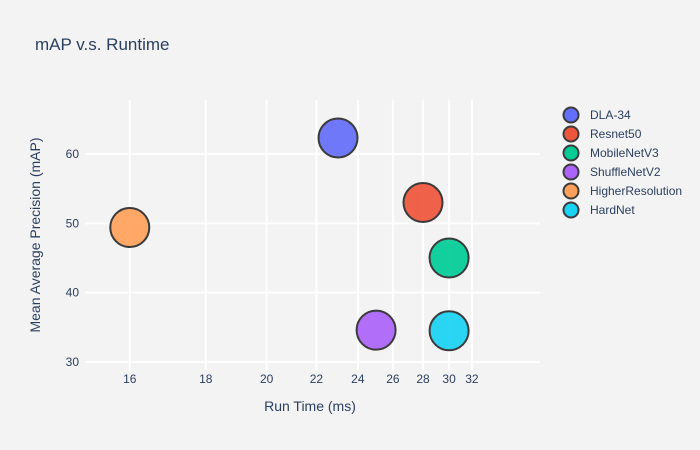 Image resolution: width=700 pixels, height=450 pixels. What do you see at coordinates (310, 406) in the screenshot?
I see `x-axis-title: Run Time (ms)` at bounding box center [310, 406].